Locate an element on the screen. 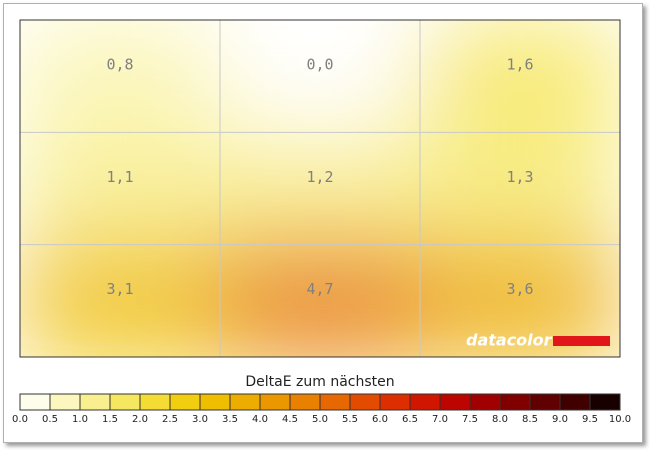 The image size is (650, 450). colorbar-tick-label: 3.0 is located at coordinates (200, 419).